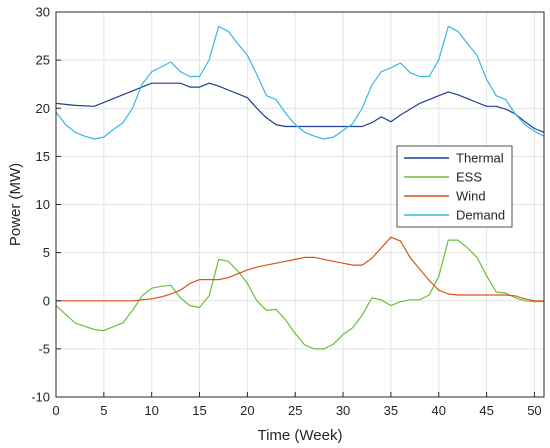 Image resolution: width=550 pixels, height=448 pixels. Describe the element at coordinates (43, 156) in the screenshot. I see `y-tick-label: 15` at that location.